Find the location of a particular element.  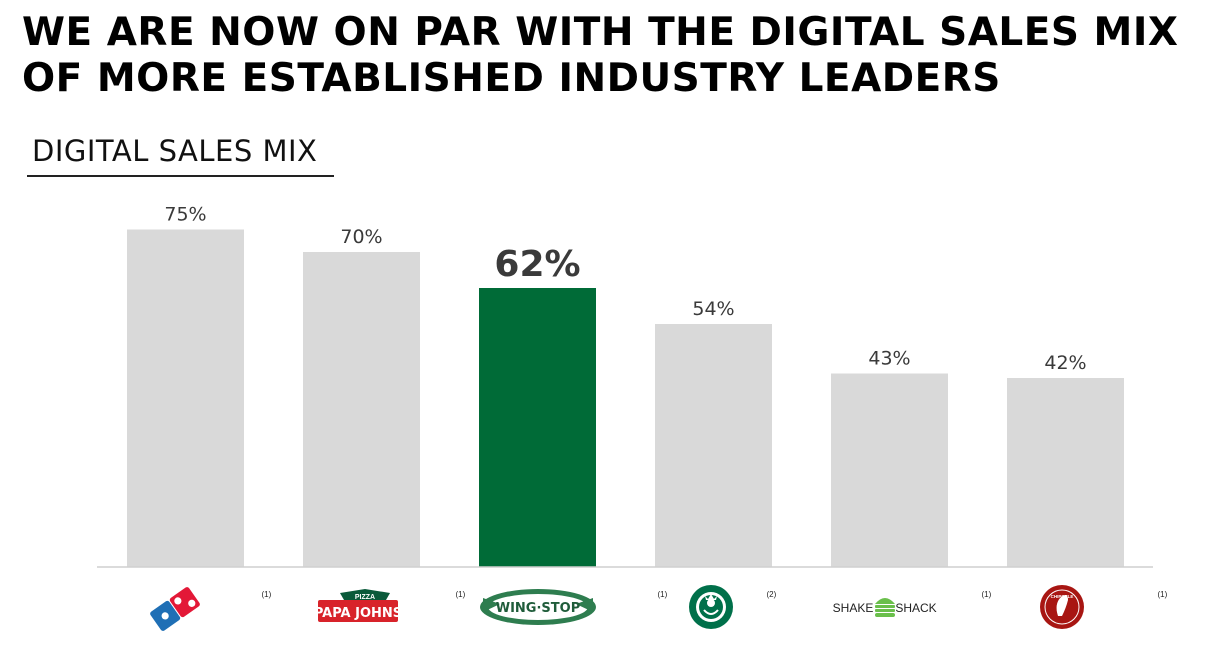

footnote-4: (1) is located at coordinates (987, 594).